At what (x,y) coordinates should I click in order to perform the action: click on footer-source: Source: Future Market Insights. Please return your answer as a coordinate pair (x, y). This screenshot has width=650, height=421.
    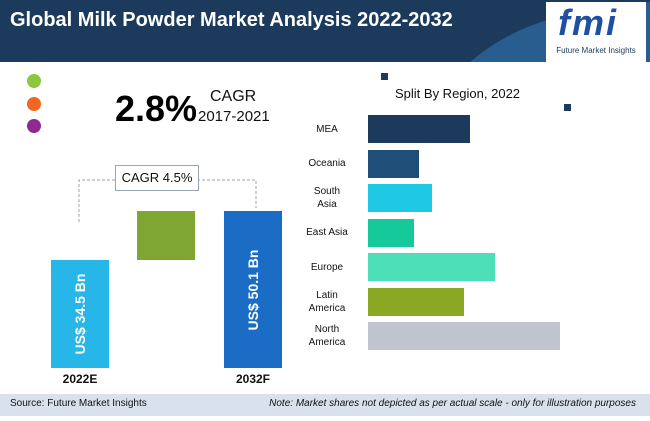
    Looking at the image, I should click on (78, 403).